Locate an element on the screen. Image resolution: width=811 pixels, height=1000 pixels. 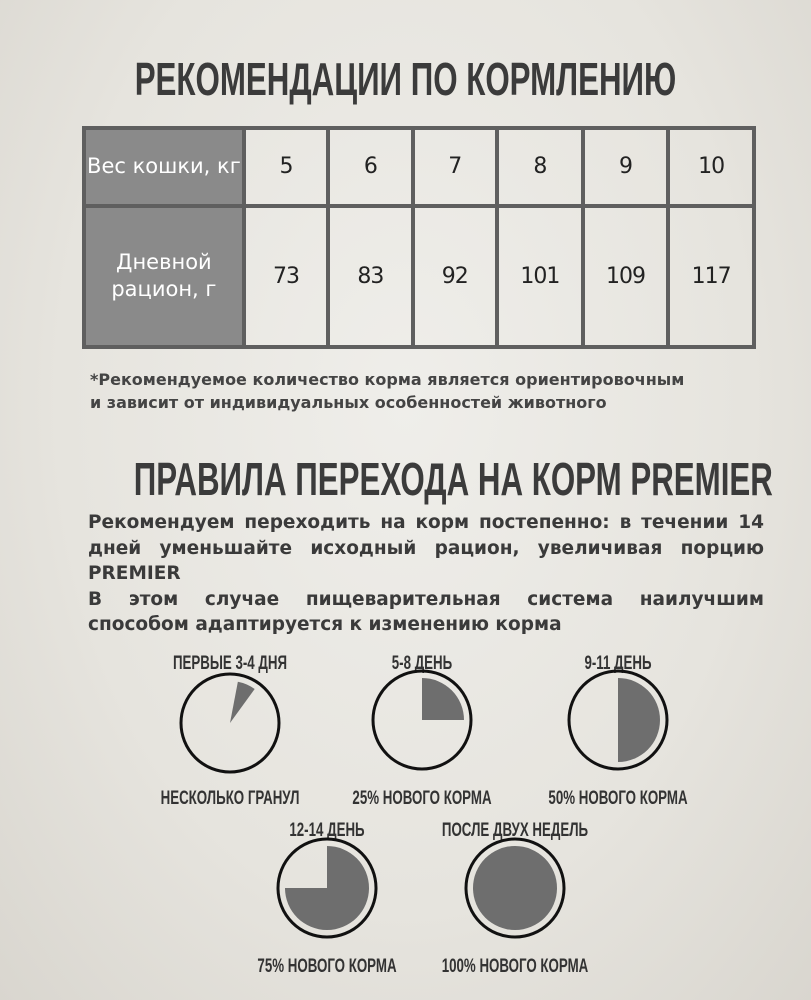
stage-period: ПЕРВЫЕ 3-4 ДНЯ is located at coordinates (230, 663).